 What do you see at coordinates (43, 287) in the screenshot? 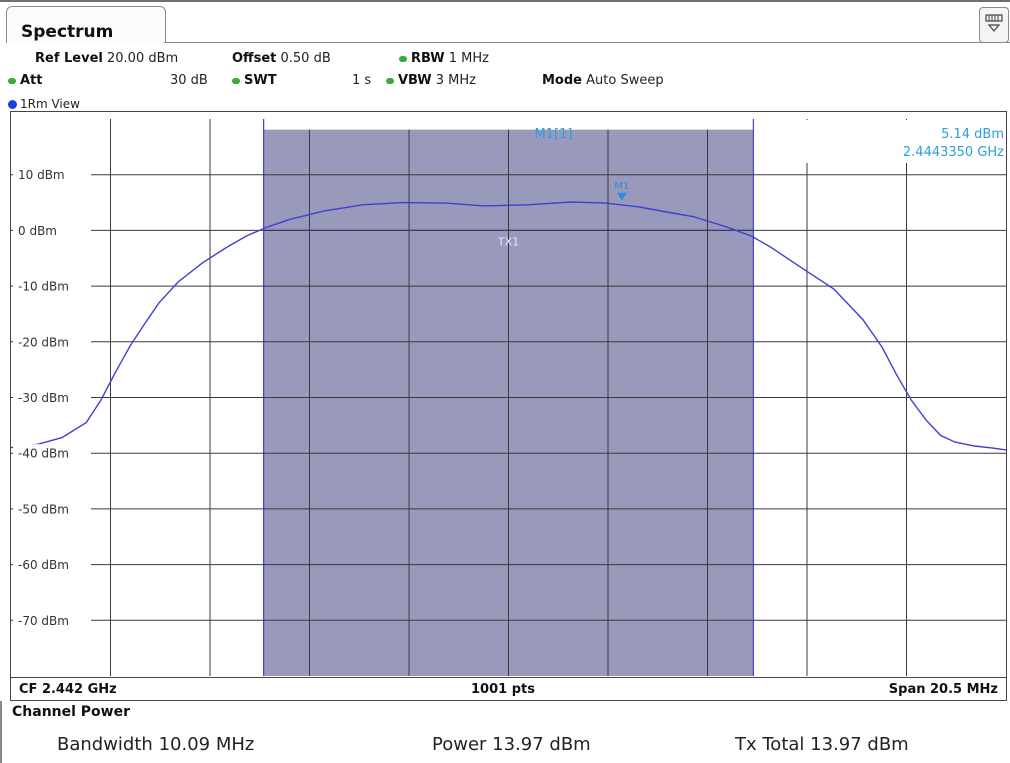
I see `y-tick-label: -10 dBm` at bounding box center [43, 287].